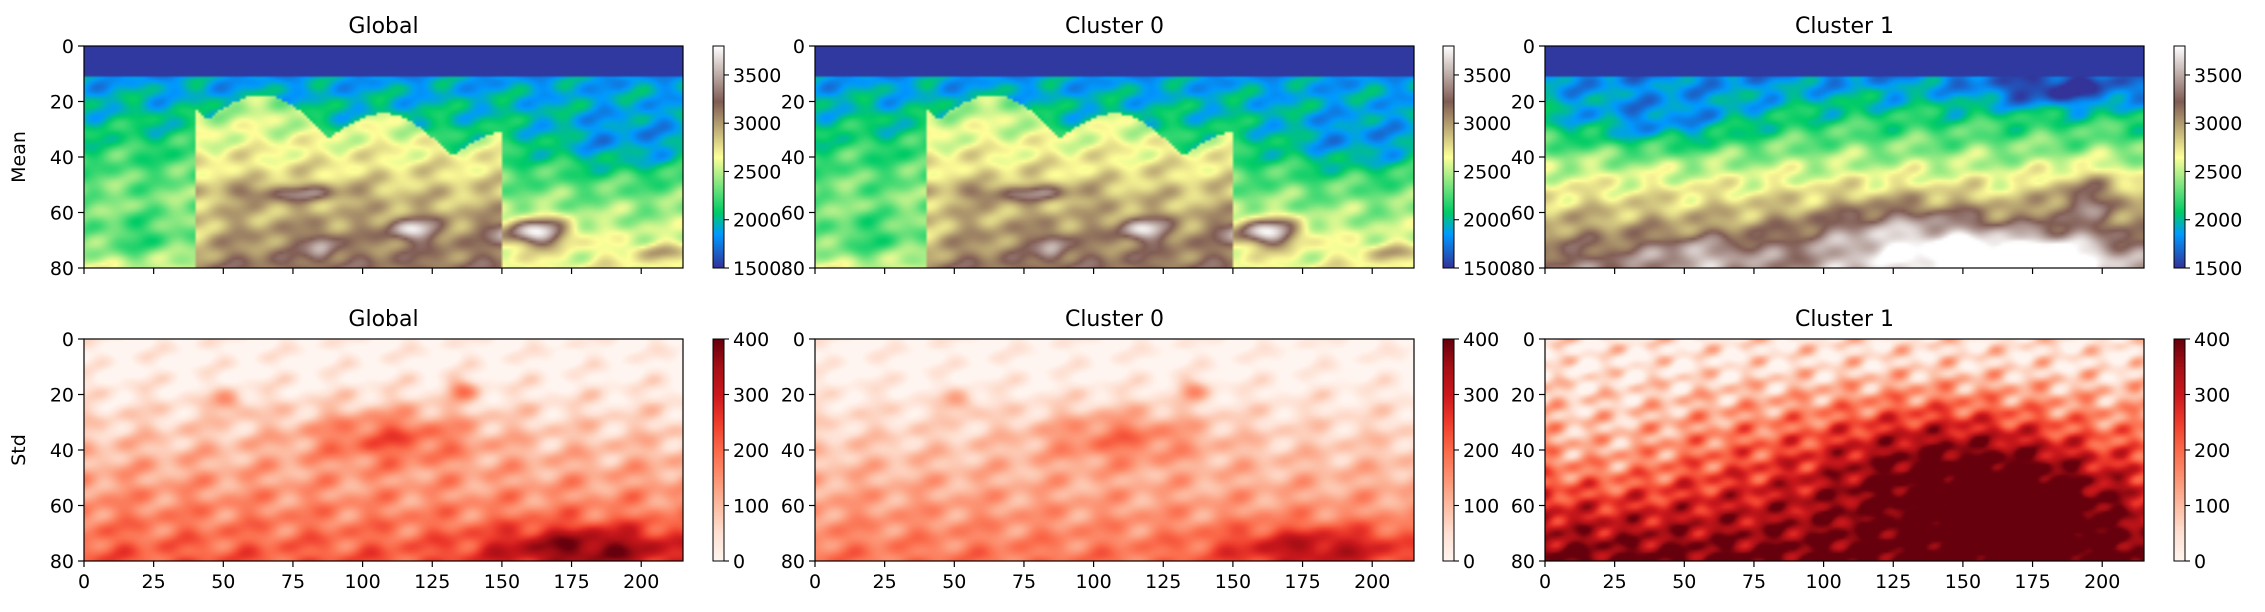 The height and width of the screenshot is (612, 2265). I want to click on colorbar-tick-label: 200, so click(2212, 451).